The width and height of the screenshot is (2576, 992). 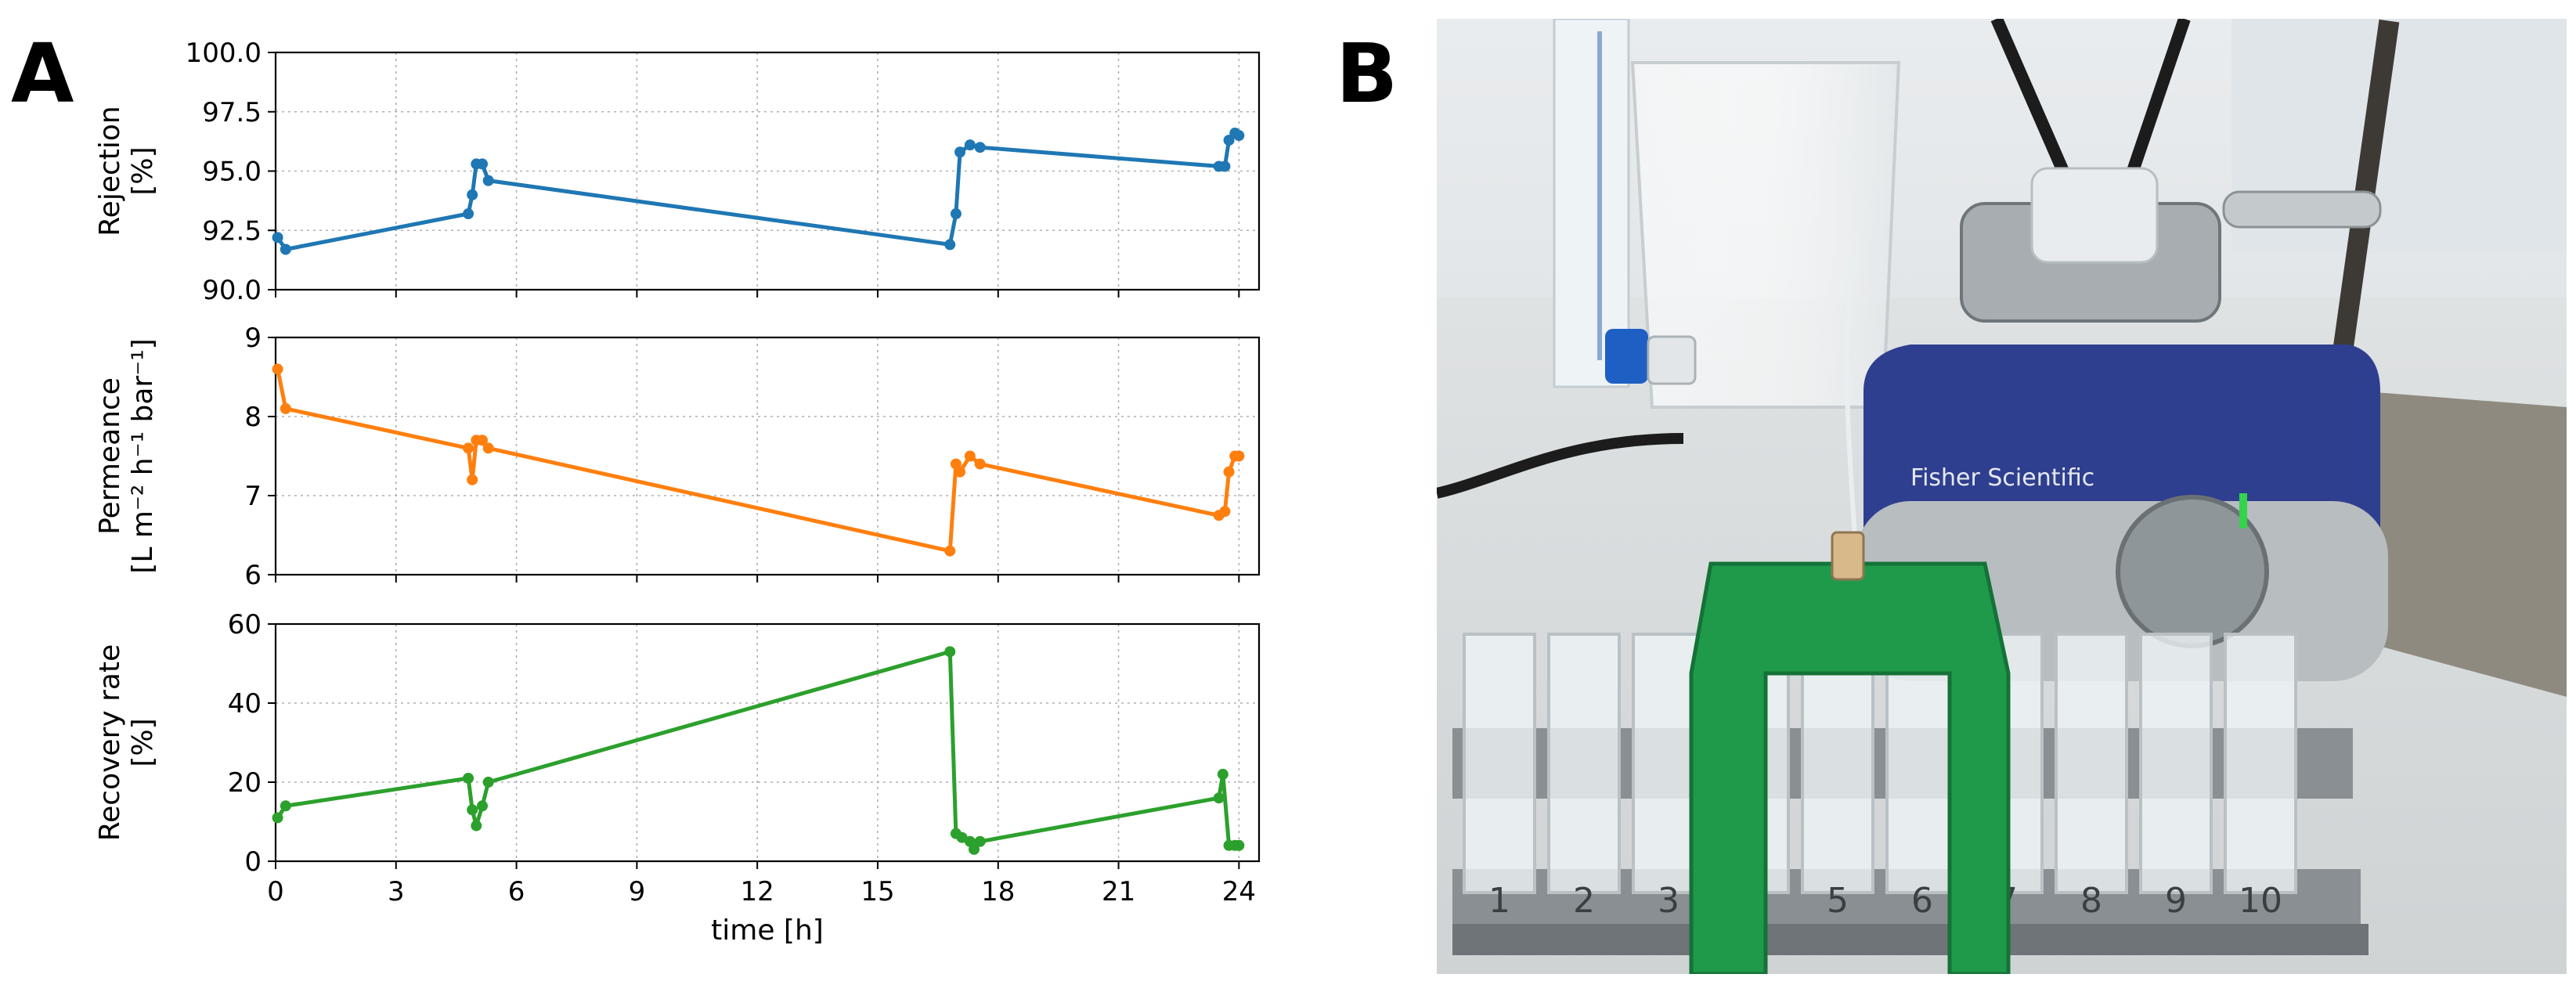 I want to click on blue-valve, so click(x=1651, y=357).